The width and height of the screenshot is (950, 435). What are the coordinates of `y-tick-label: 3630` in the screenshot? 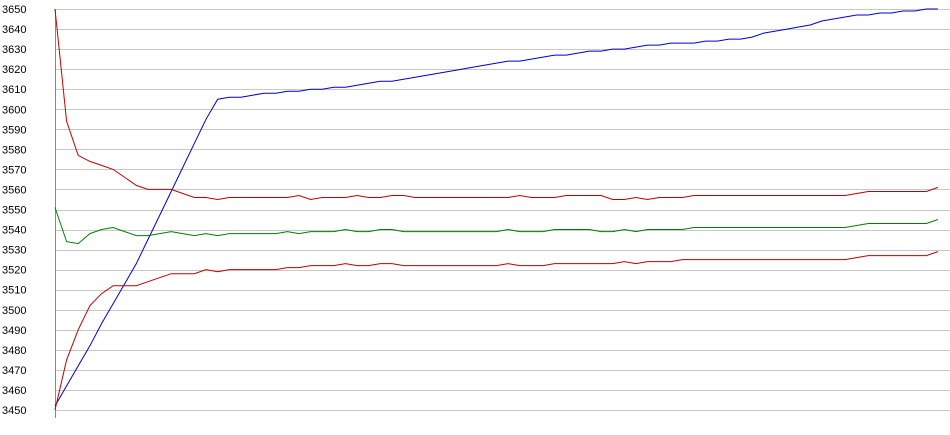 It's located at (14, 50).